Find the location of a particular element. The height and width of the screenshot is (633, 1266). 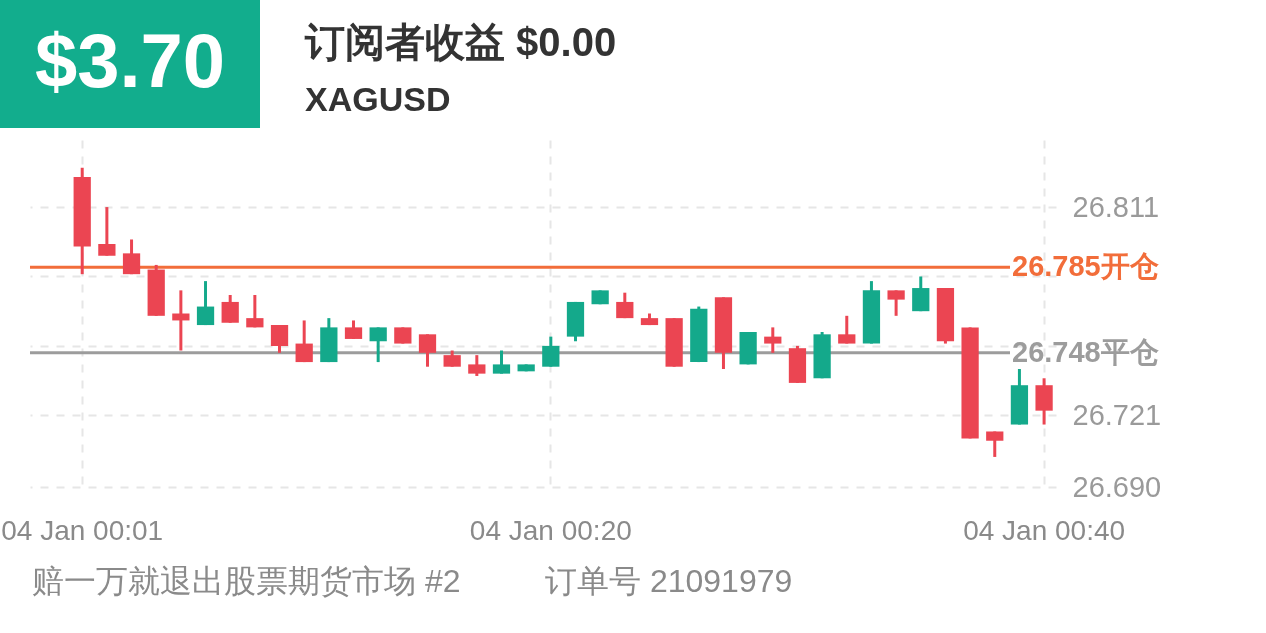

y-tick-label: 26.811 is located at coordinates (1116, 206).